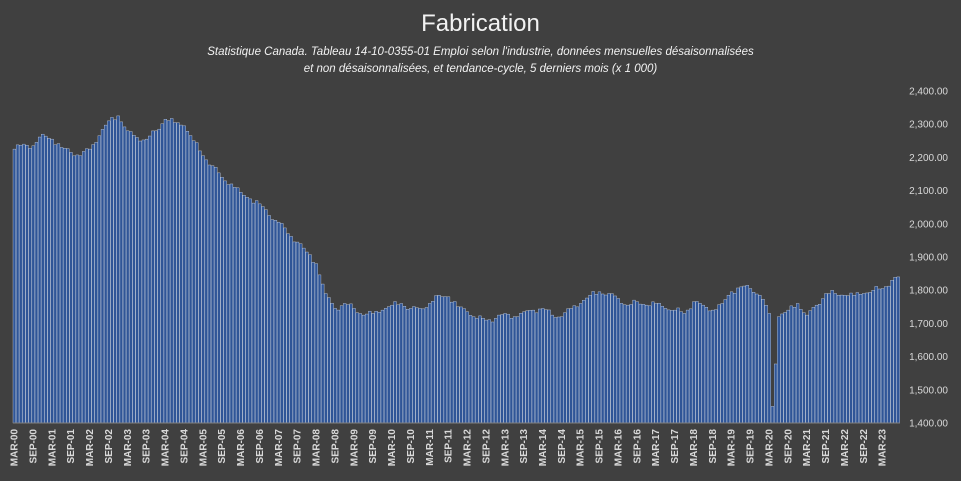 The image size is (961, 481). I want to click on x-tick-label: SEP-04, so click(184, 446).